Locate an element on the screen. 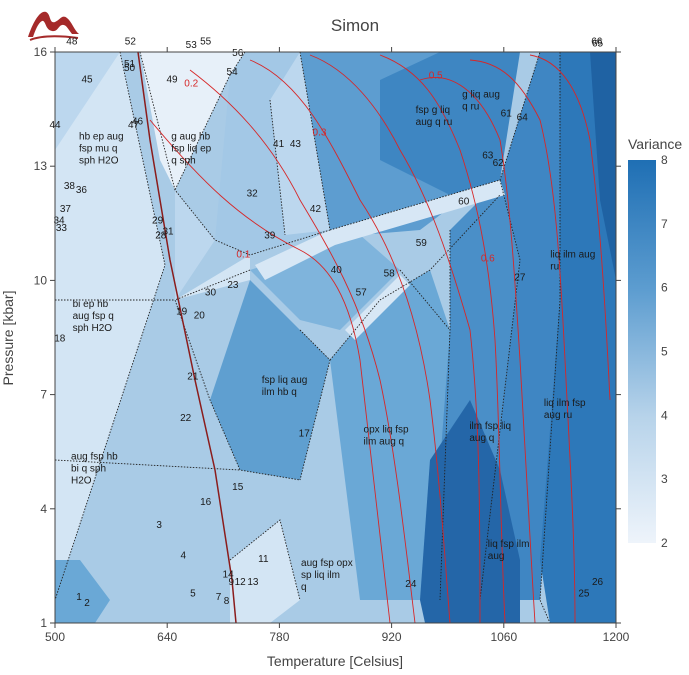 Image resolution: width=689 pixels, height=675 pixels. field-number-label: 22 is located at coordinates (186, 418).